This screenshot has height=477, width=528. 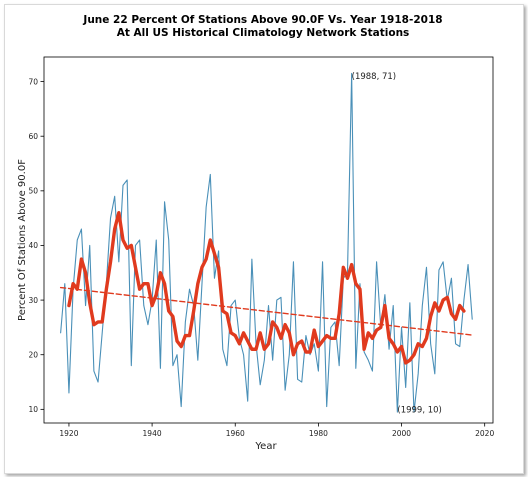 I want to click on x-tick-label: 2000, so click(x=401, y=433).